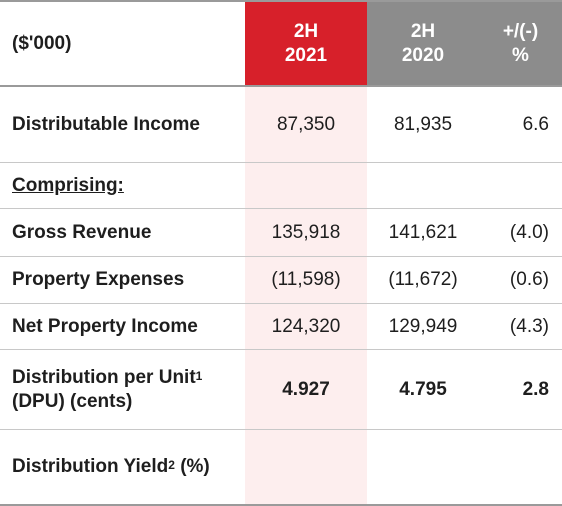  Describe the element at coordinates (90, 466) in the screenshot. I see `yield-label: Distribution Yield` at that location.